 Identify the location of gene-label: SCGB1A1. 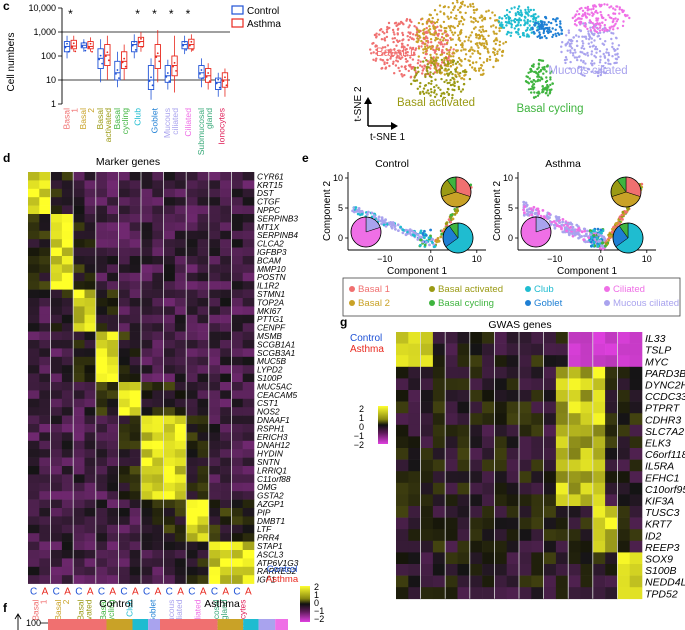
(276, 344).